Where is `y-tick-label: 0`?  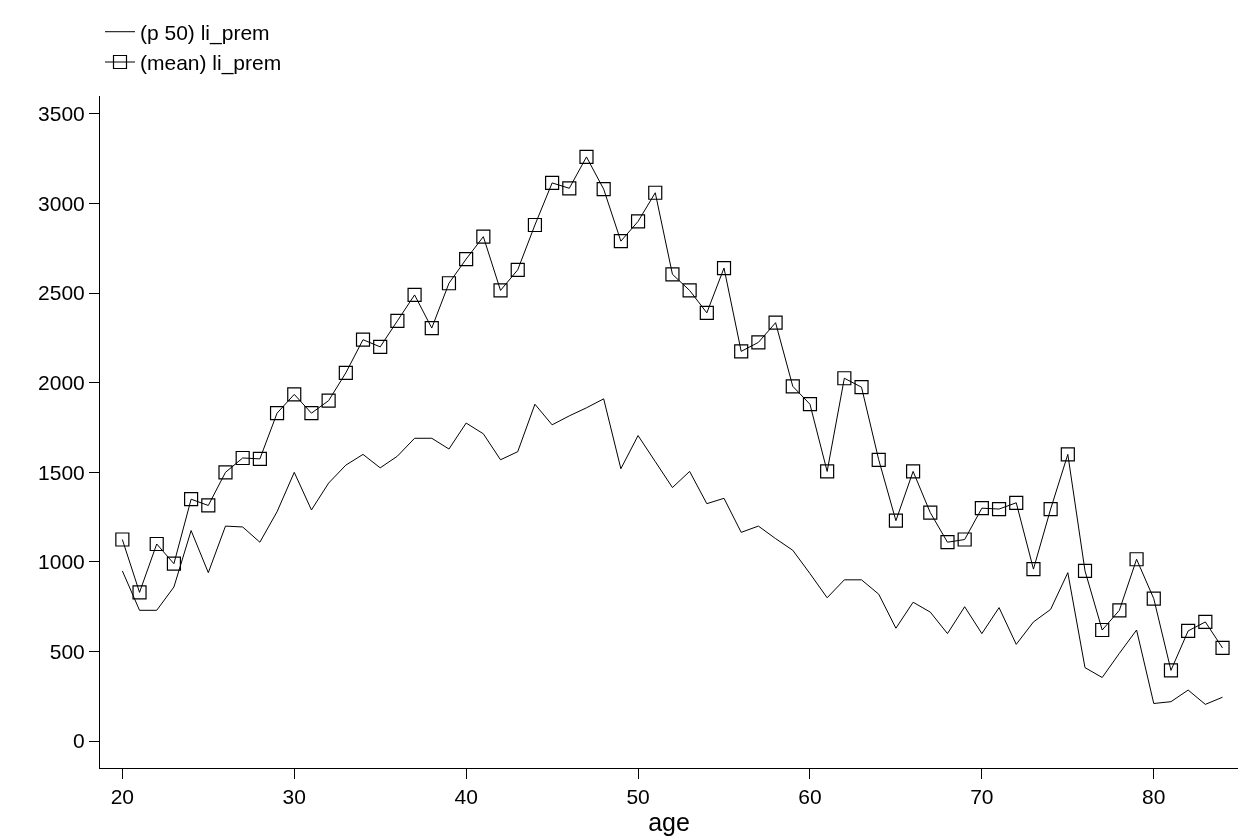 y-tick-label: 0 is located at coordinates (79, 741).